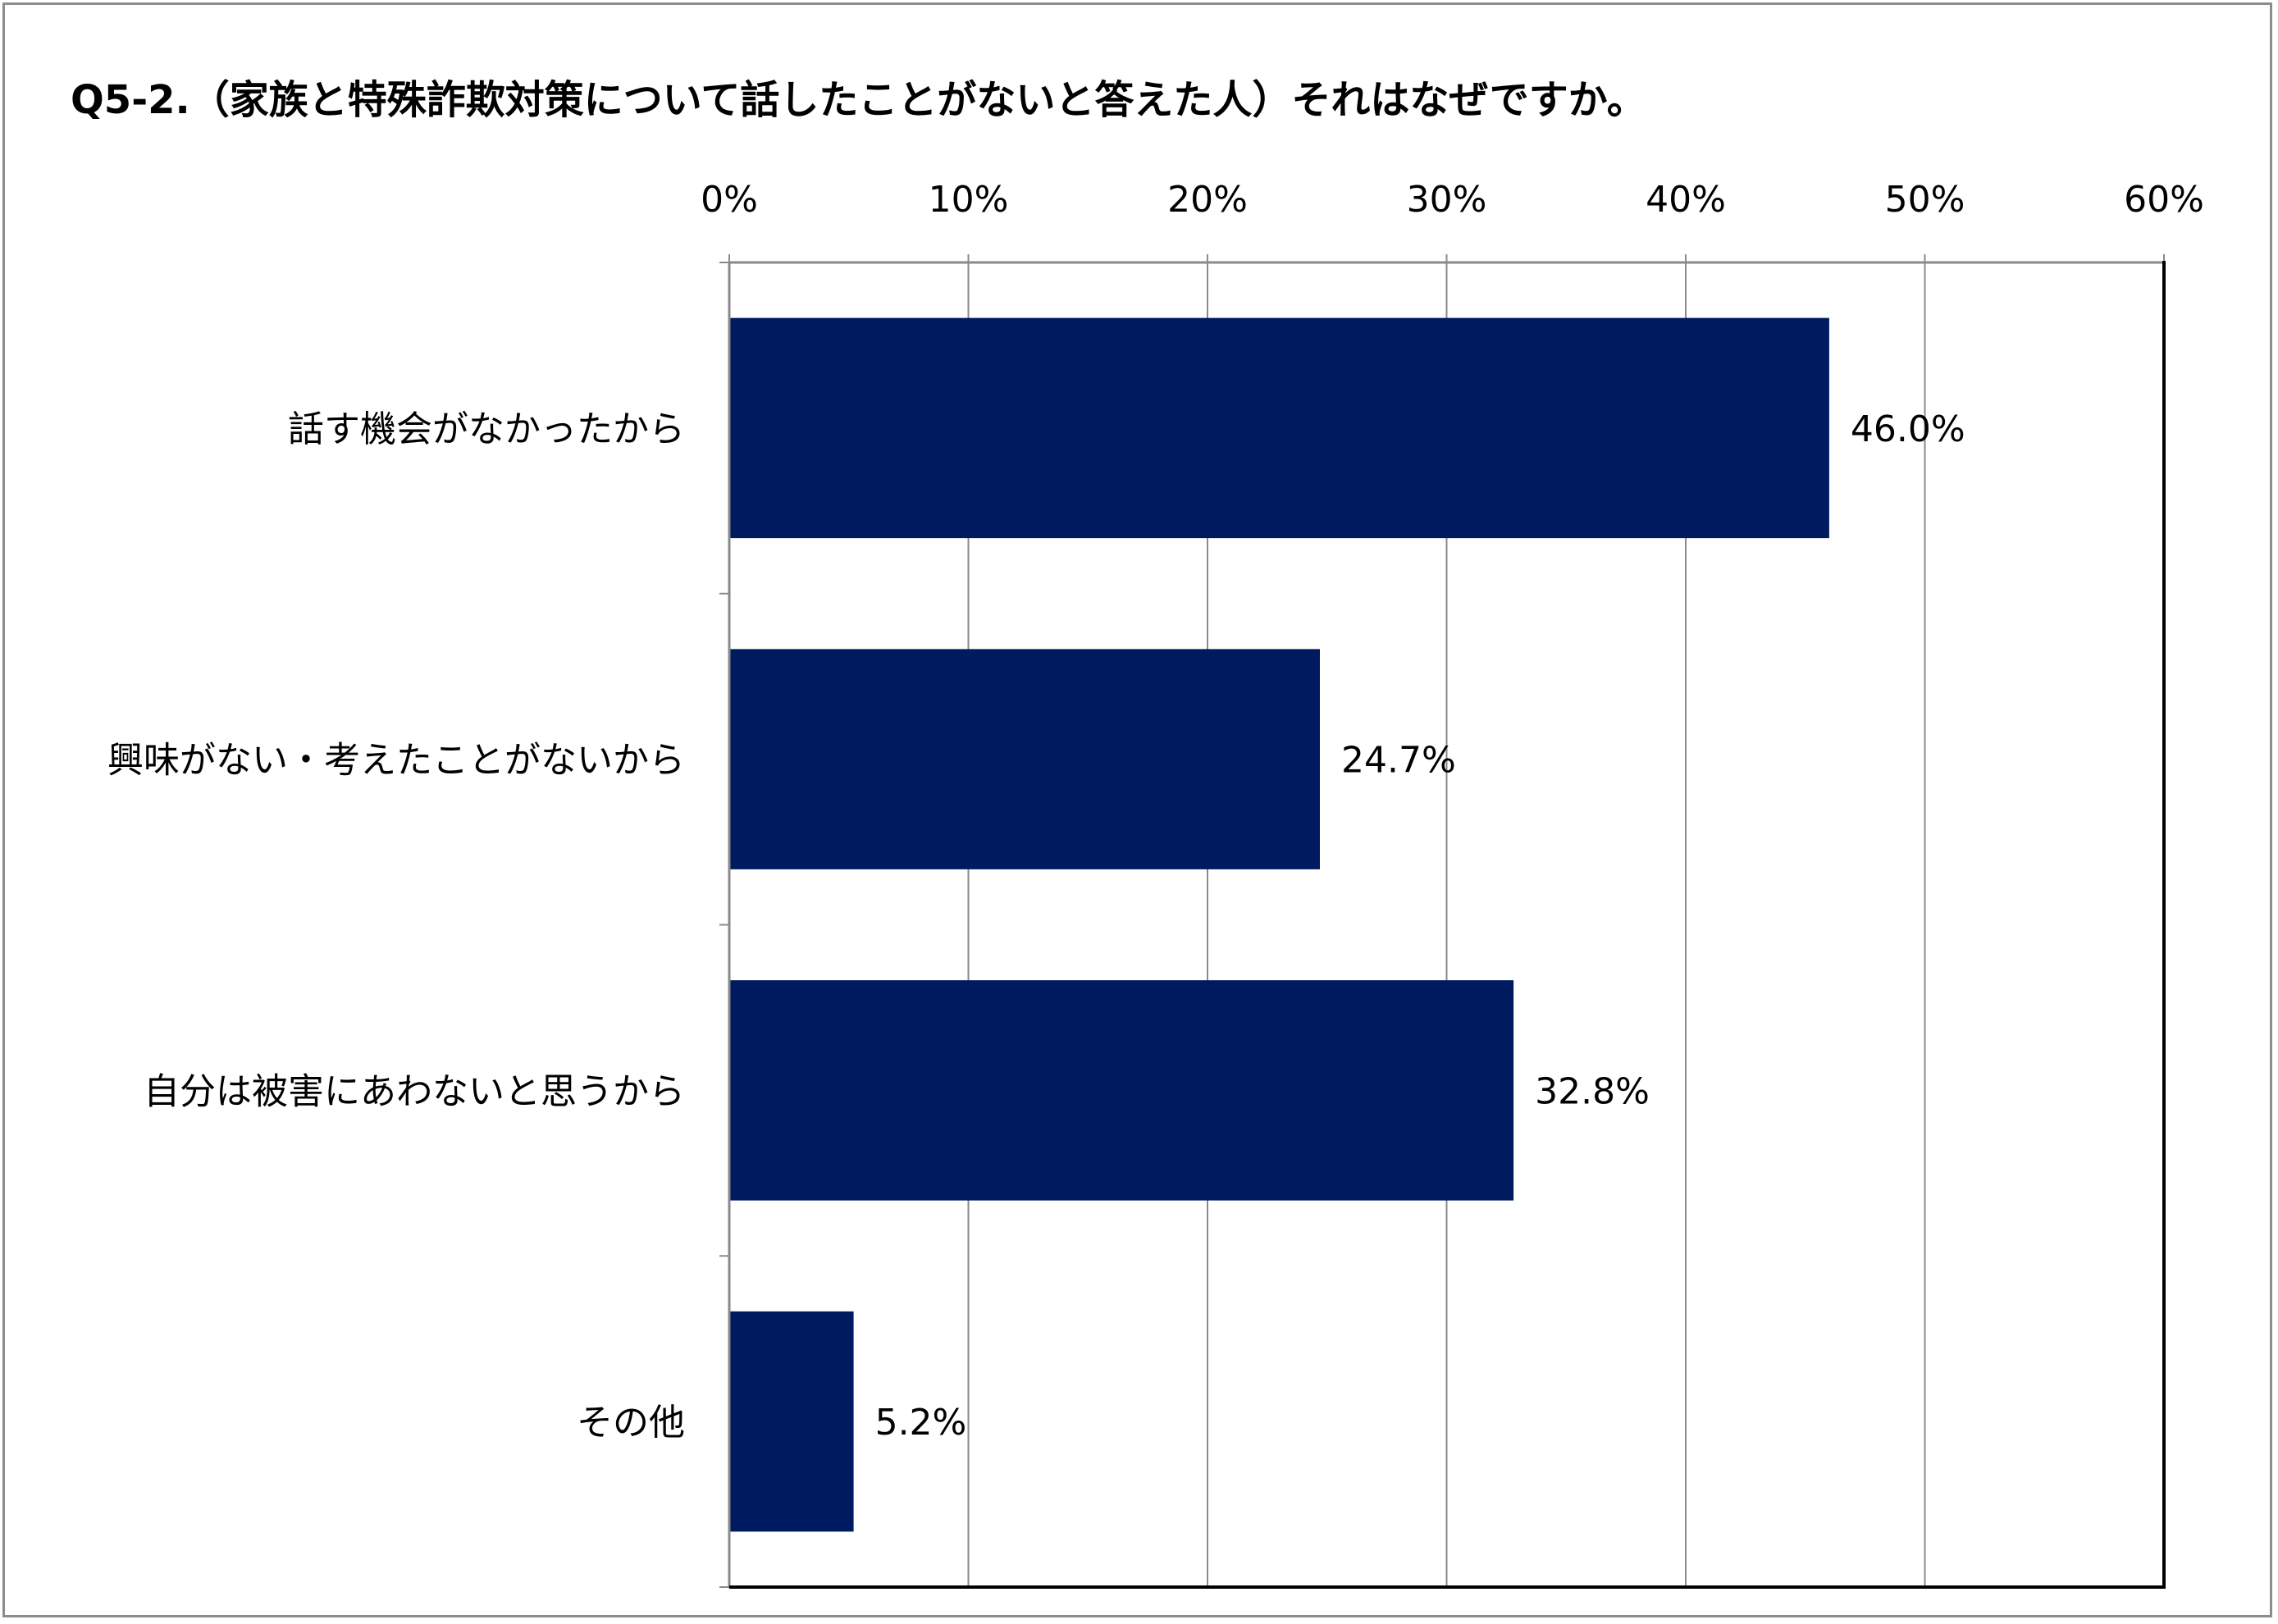 This screenshot has height=1624, width=2278. What do you see at coordinates (631, 1423) in the screenshot?
I see `category-label: その他` at bounding box center [631, 1423].